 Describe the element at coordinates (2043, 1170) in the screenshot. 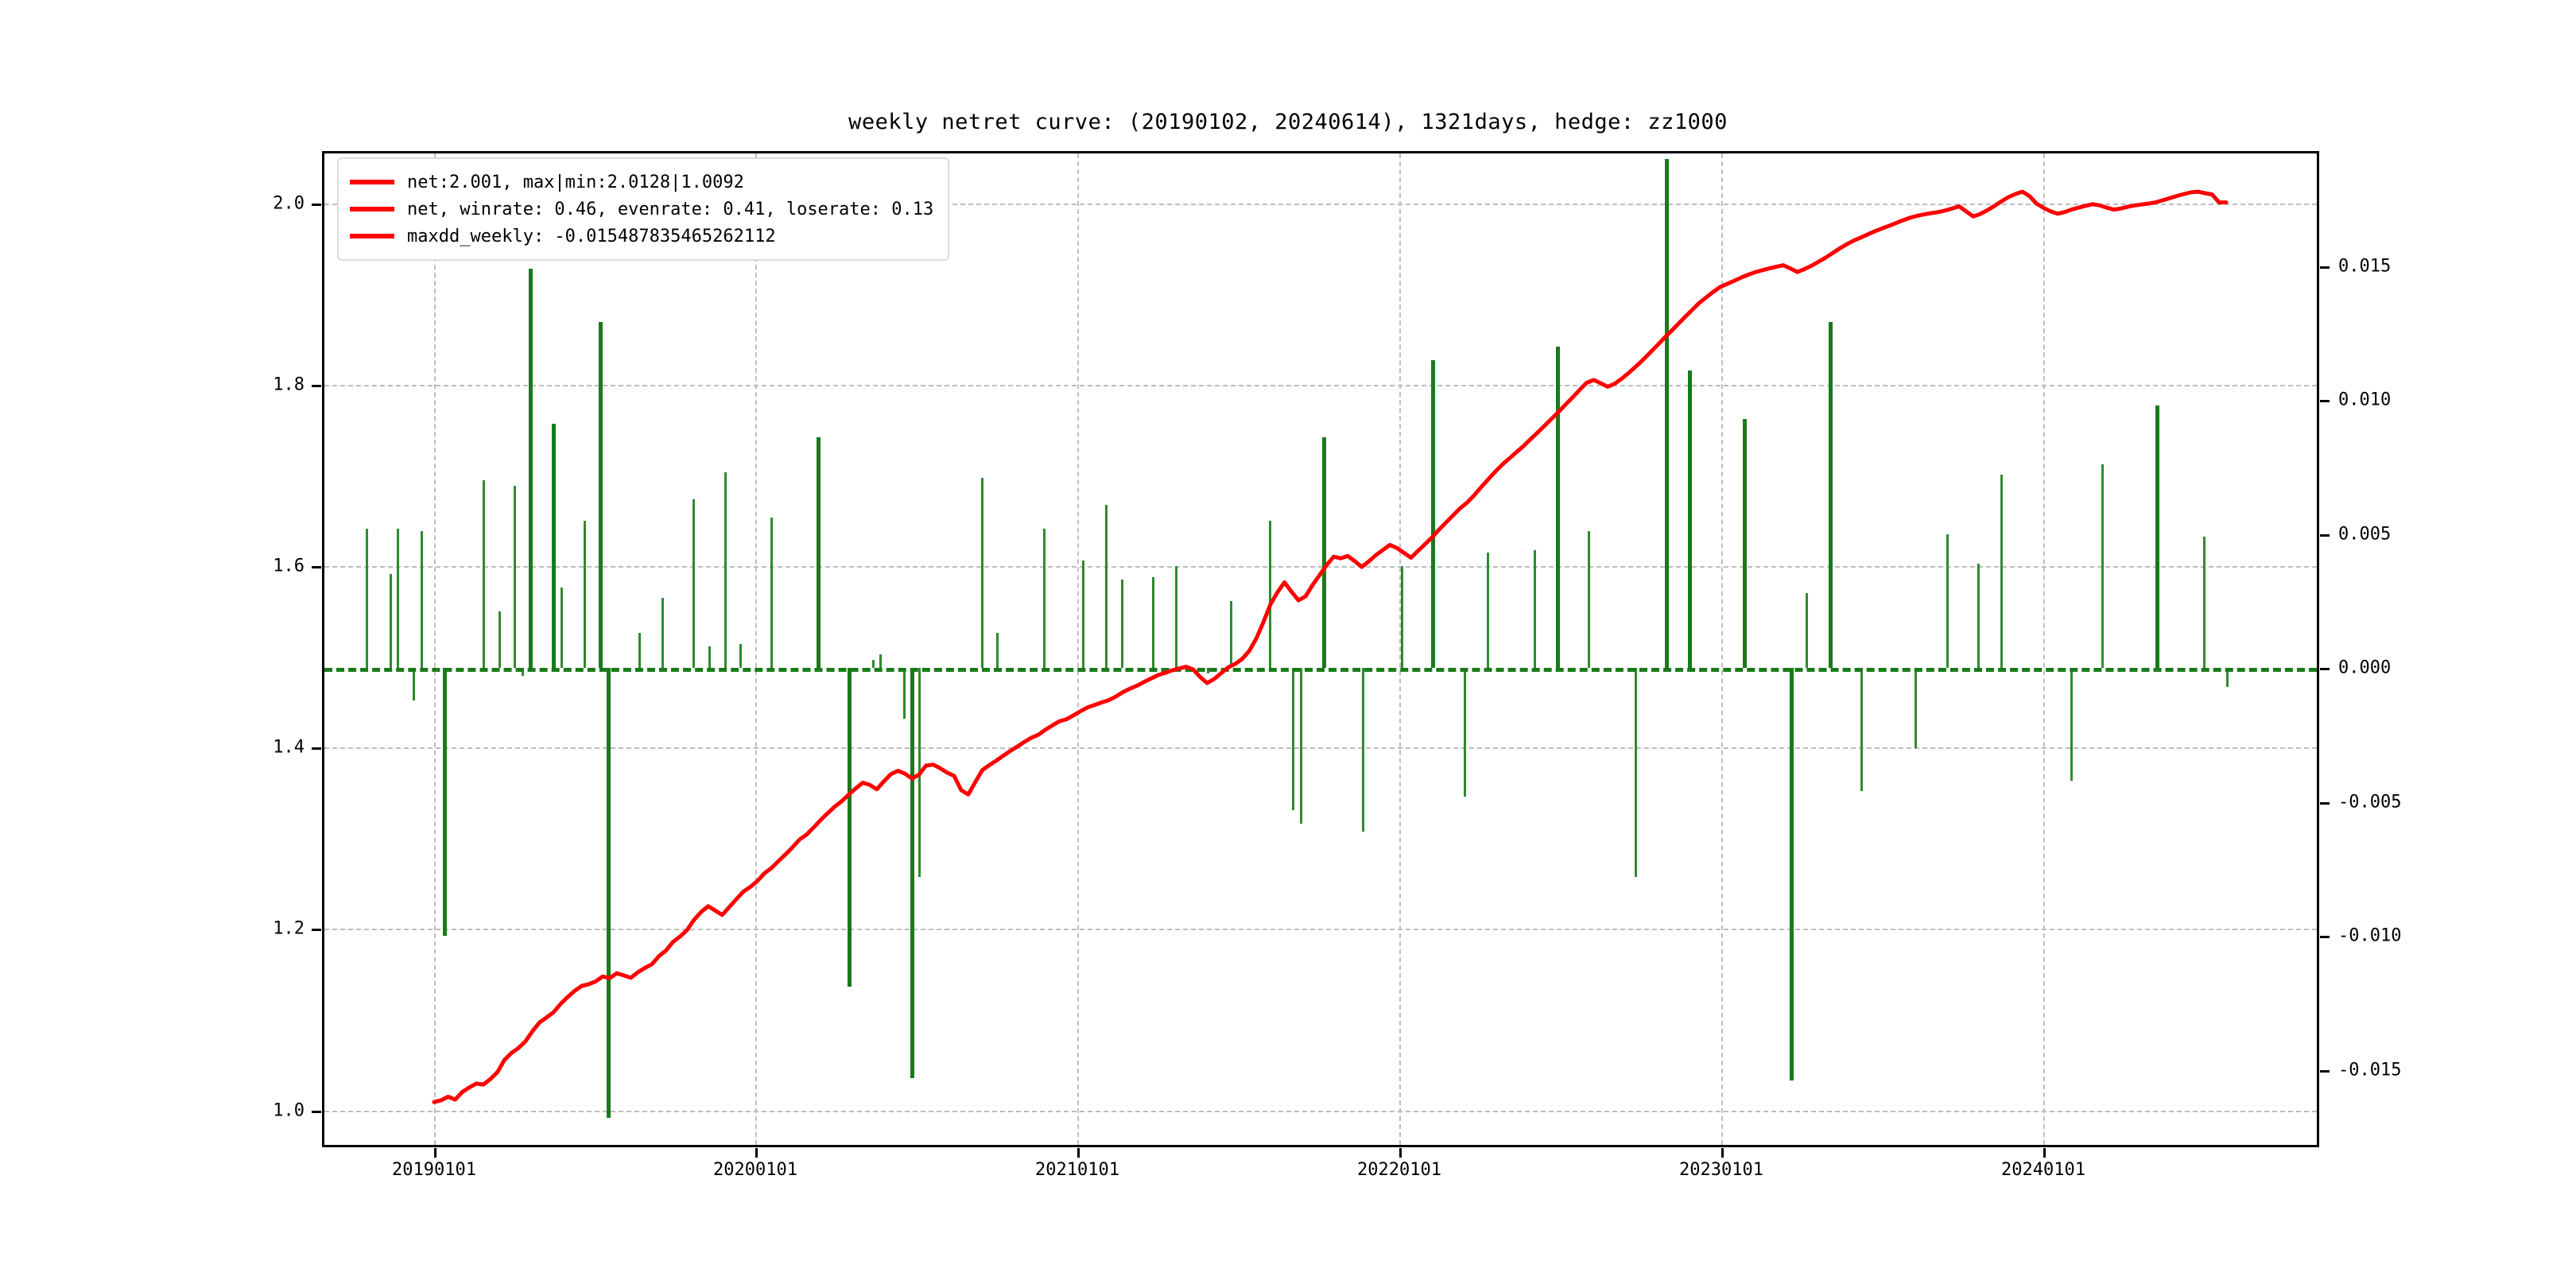

I see `x-tick-label-5: 20240101` at that location.